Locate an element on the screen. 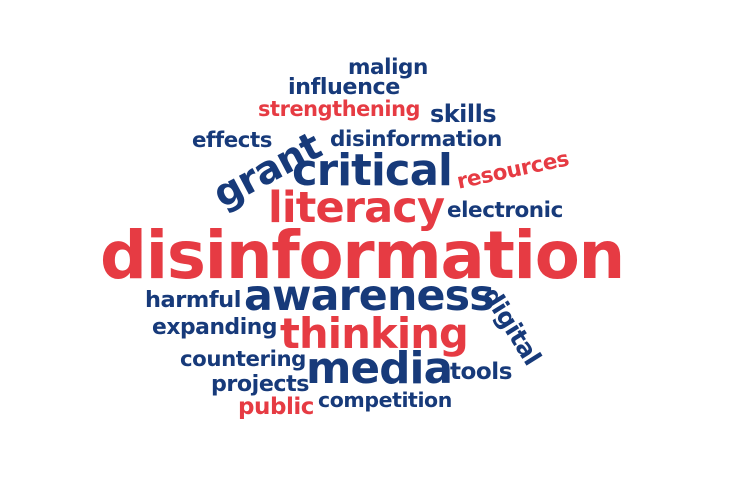  word-harmful: harmful is located at coordinates (193, 300).